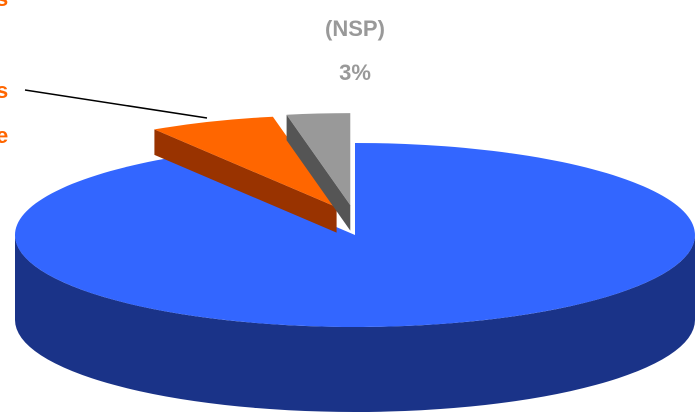  What do you see at coordinates (355, 72) in the screenshot?
I see `slice-value-label: 3%` at bounding box center [355, 72].